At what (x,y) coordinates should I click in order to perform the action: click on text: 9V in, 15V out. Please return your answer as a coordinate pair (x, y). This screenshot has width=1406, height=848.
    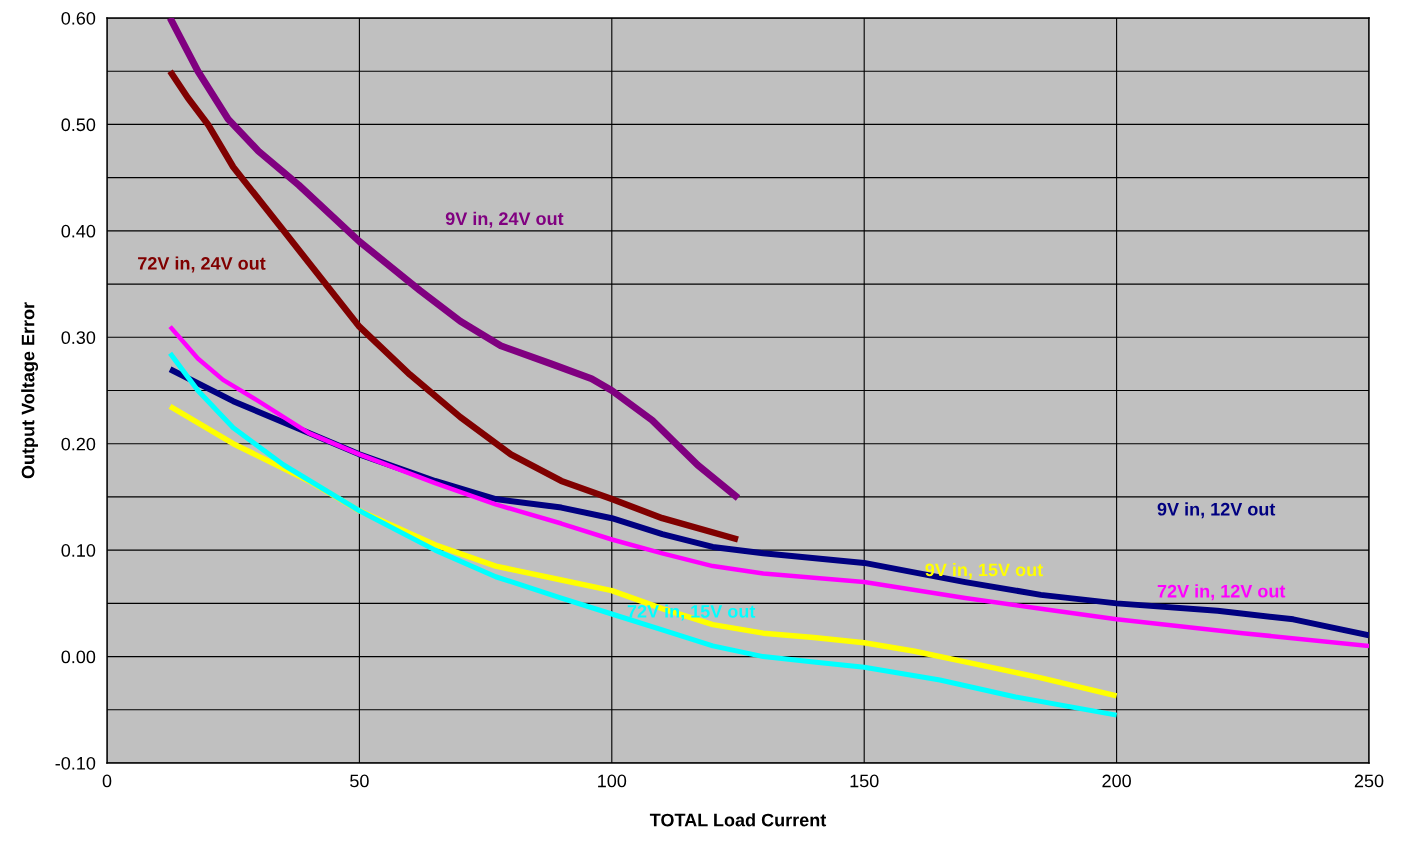
    Looking at the image, I should click on (984, 571).